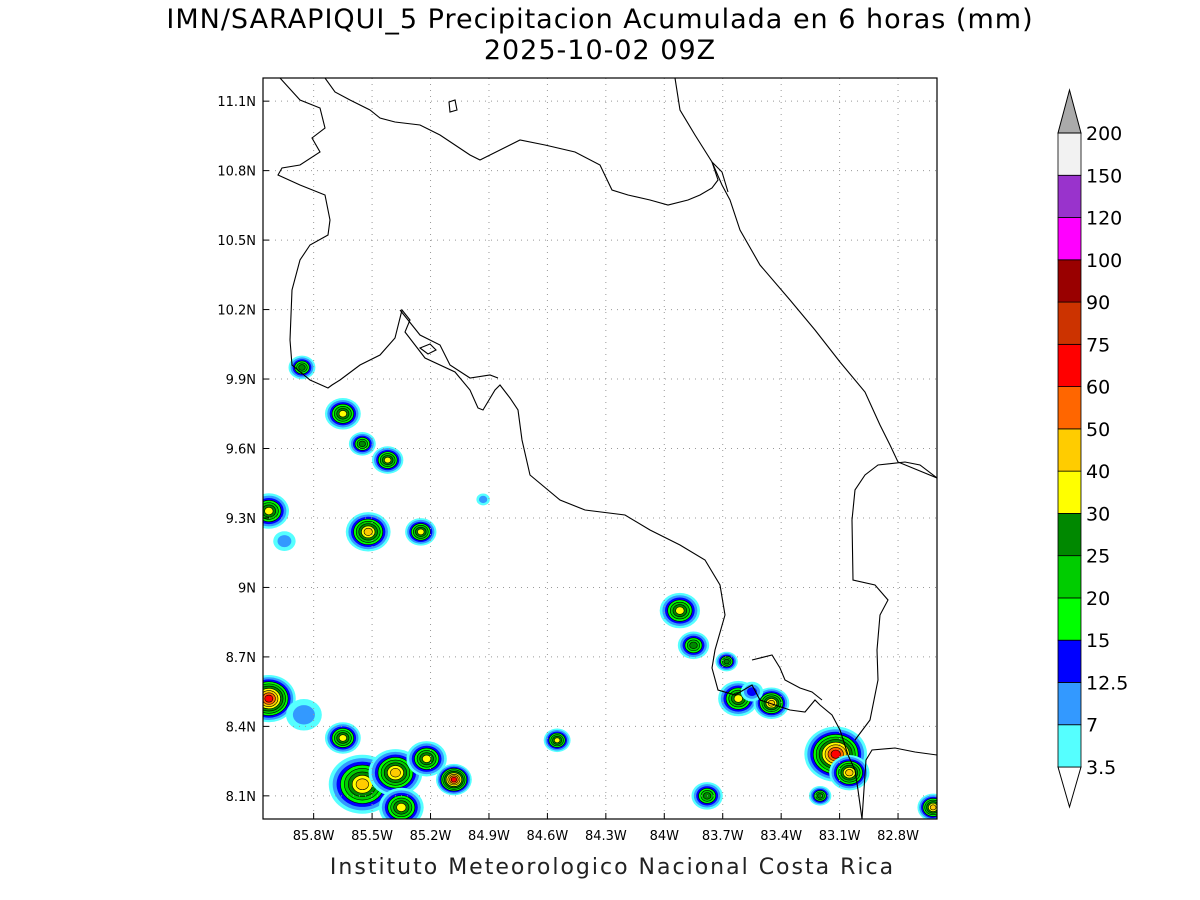  What do you see at coordinates (431, 836) in the screenshot?
I see `x-tick-label: 85.2W` at bounding box center [431, 836].